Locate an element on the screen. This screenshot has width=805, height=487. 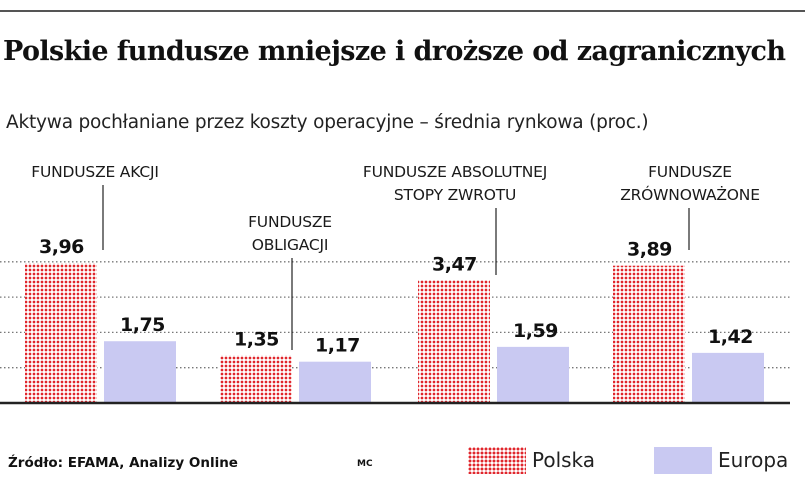
category-label-1-line-0: FUNDUSZE is located at coordinates (290, 222).